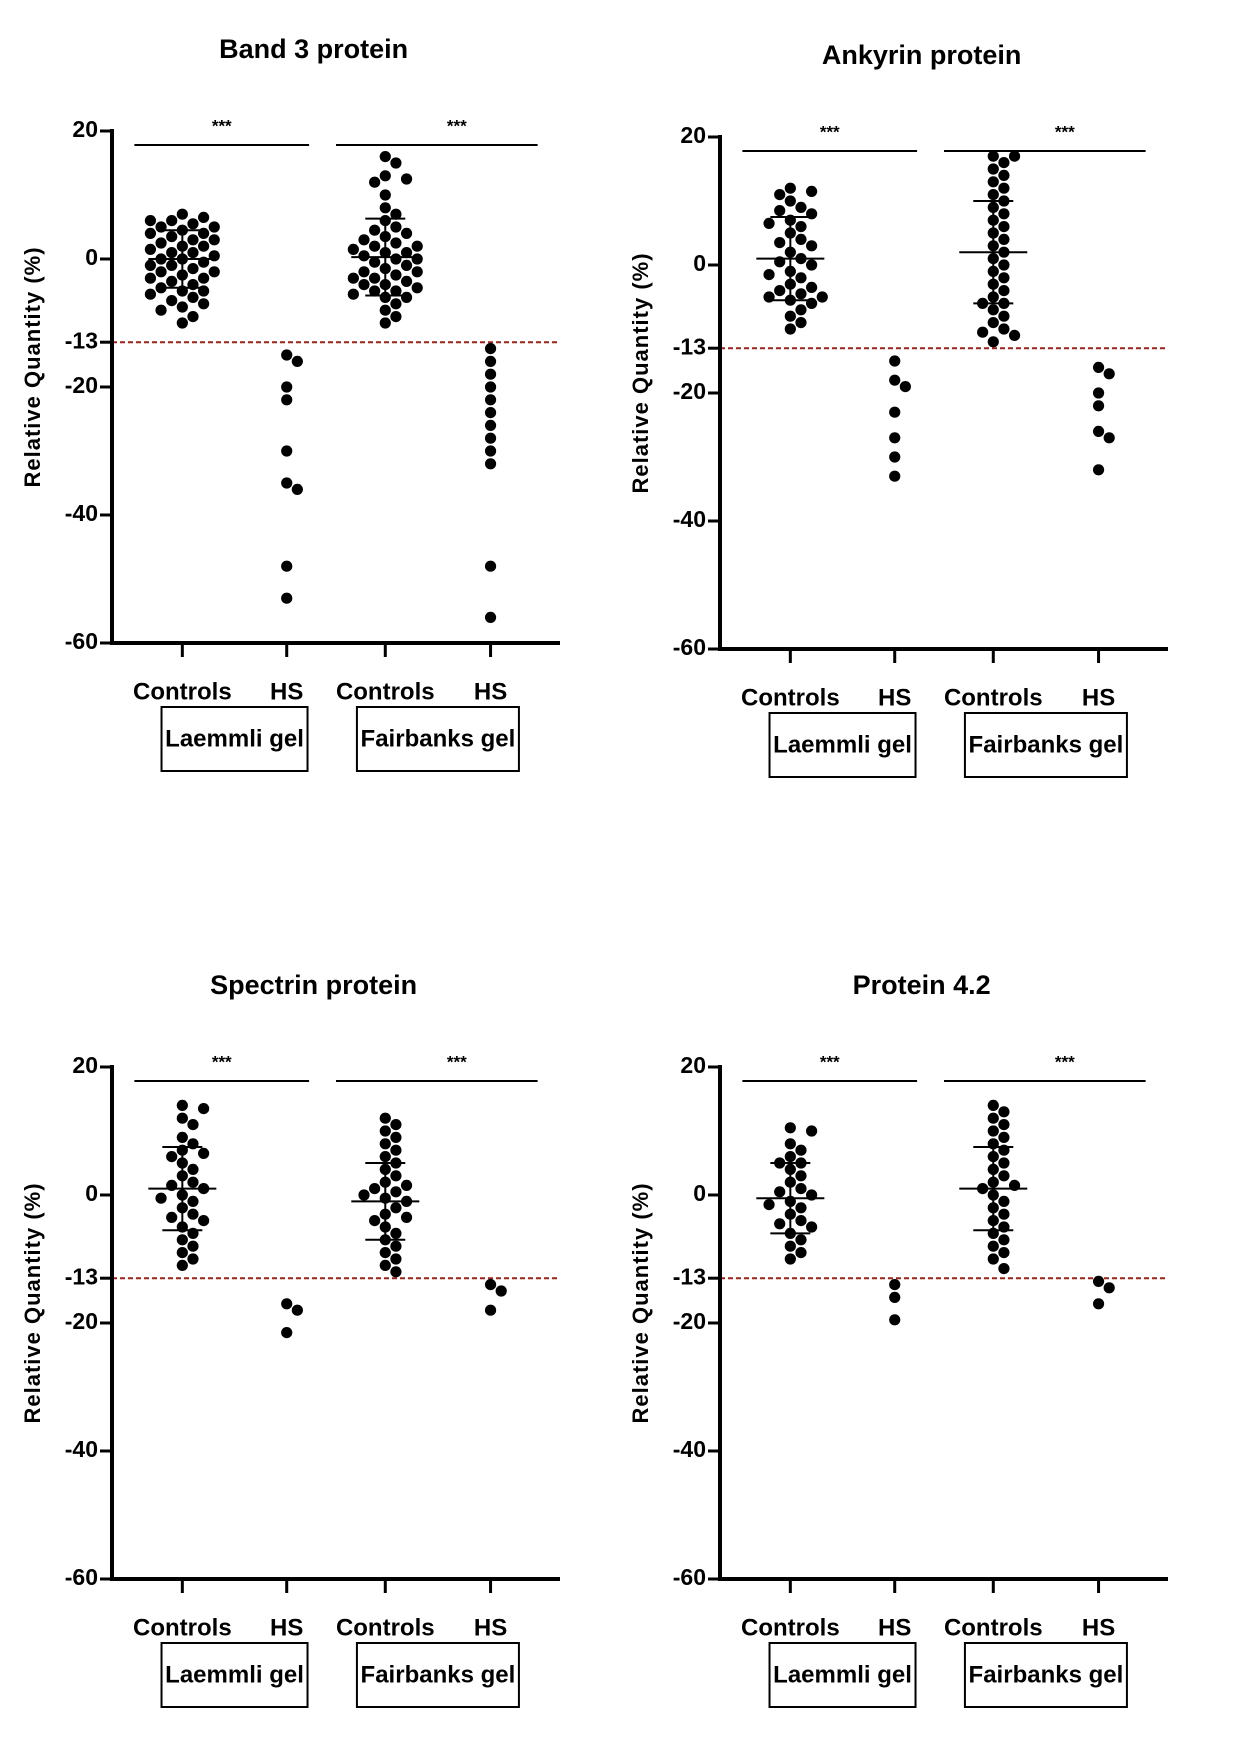 The image size is (1242, 1740). I want to click on y-tick-label: -60, so click(81, 1577).